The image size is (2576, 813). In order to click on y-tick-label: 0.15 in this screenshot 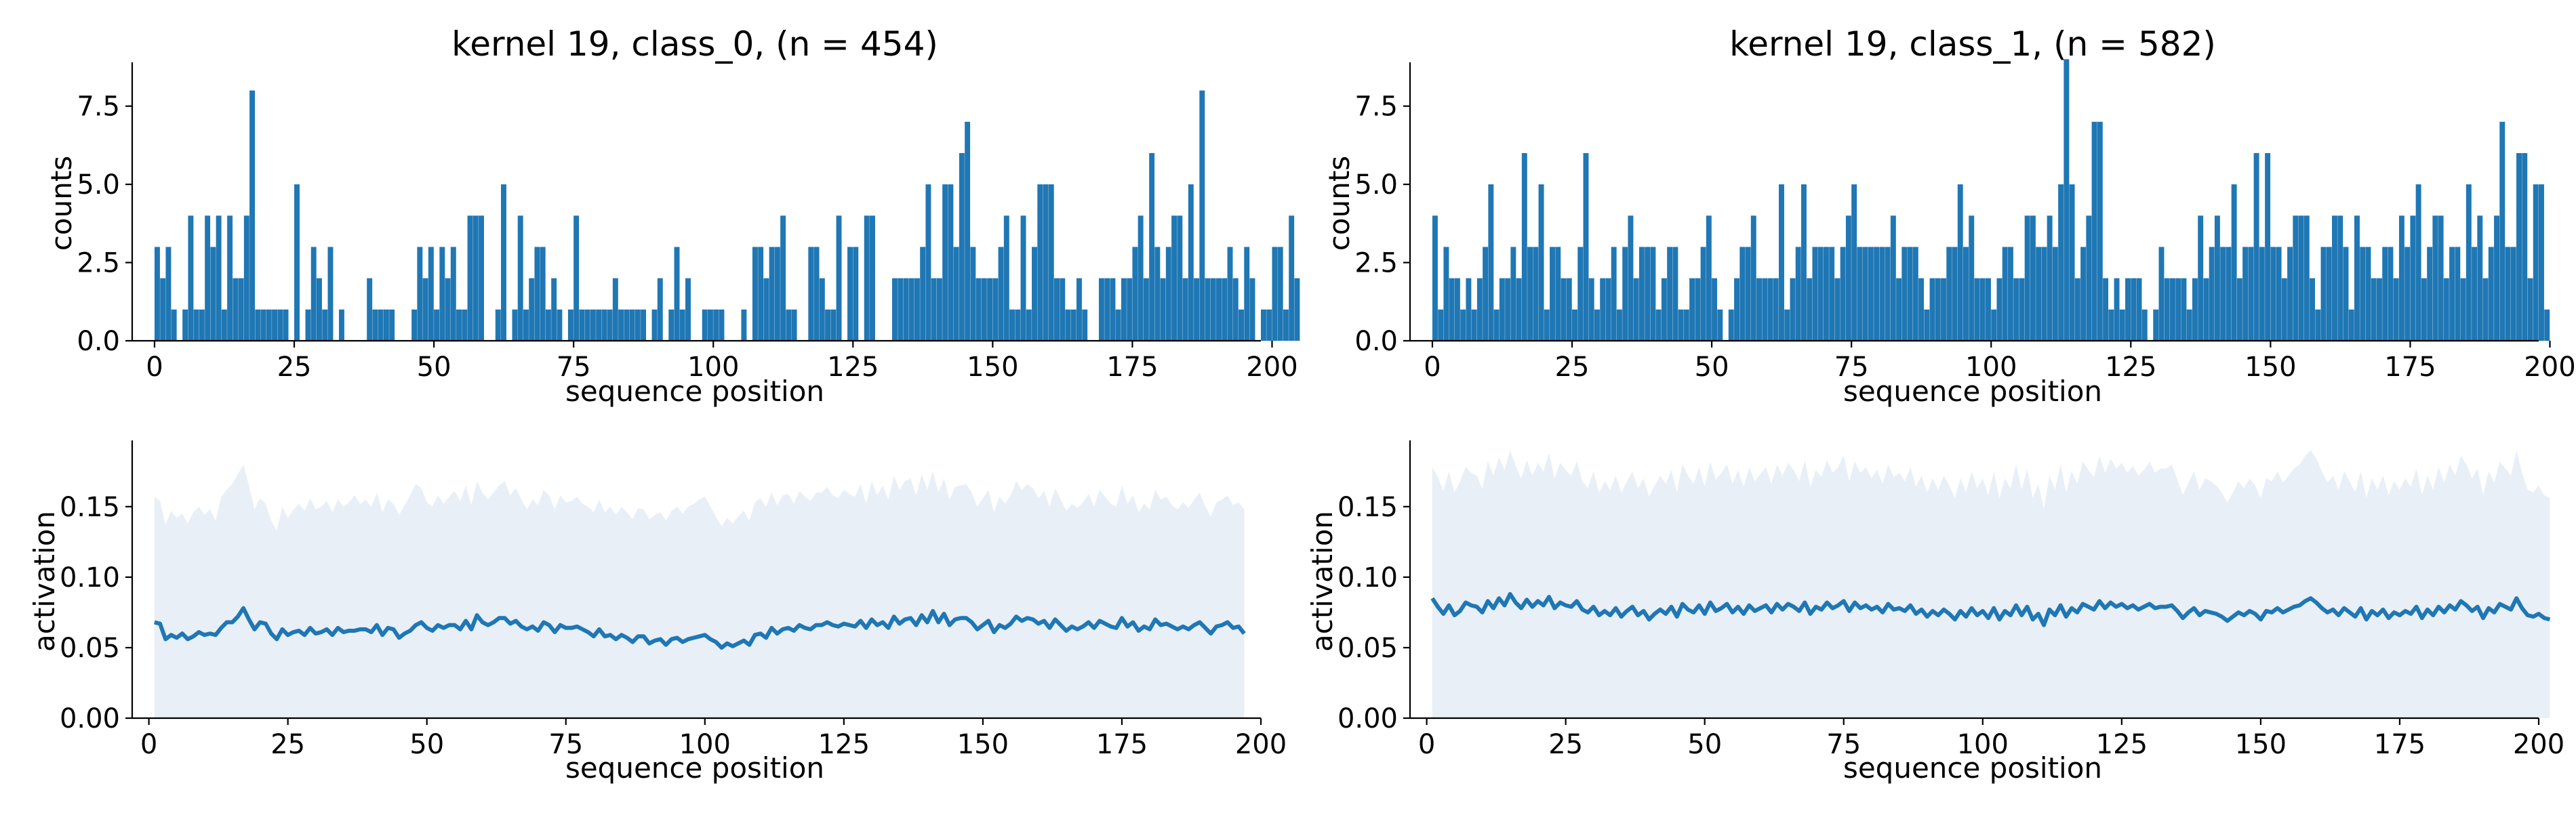, I will do `click(90, 508)`.